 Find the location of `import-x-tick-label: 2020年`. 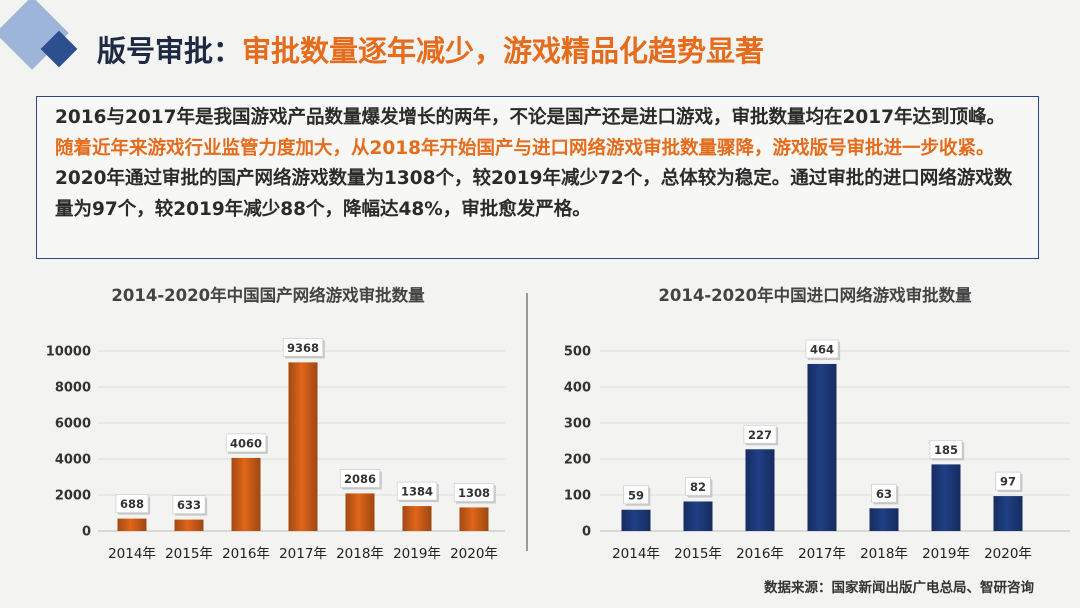

import-x-tick-label: 2020年 is located at coordinates (1008, 554).